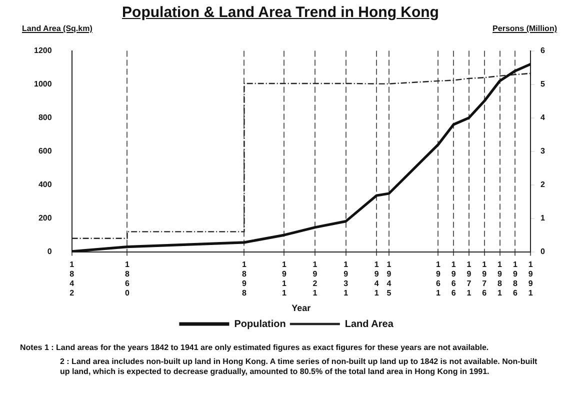 The width and height of the screenshot is (561, 418). Describe the element at coordinates (543, 117) in the screenshot. I see `y2-tick-label: 4` at that location.